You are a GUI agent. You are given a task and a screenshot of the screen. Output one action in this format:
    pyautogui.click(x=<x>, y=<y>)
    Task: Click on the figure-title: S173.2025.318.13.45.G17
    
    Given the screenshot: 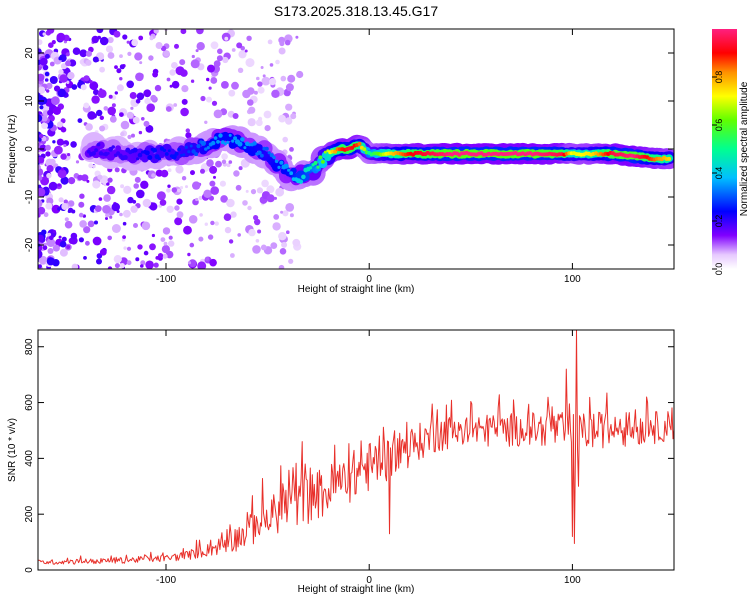 What is the action you would take?
    pyautogui.click(x=356, y=11)
    